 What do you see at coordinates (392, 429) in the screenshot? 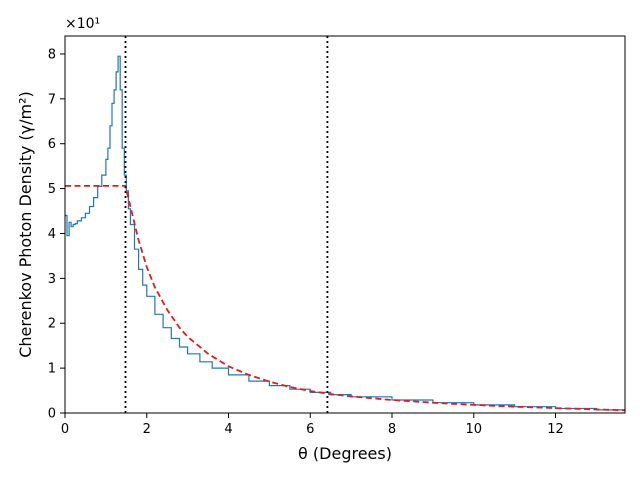
I see `x-tick-label: 8` at bounding box center [392, 429].